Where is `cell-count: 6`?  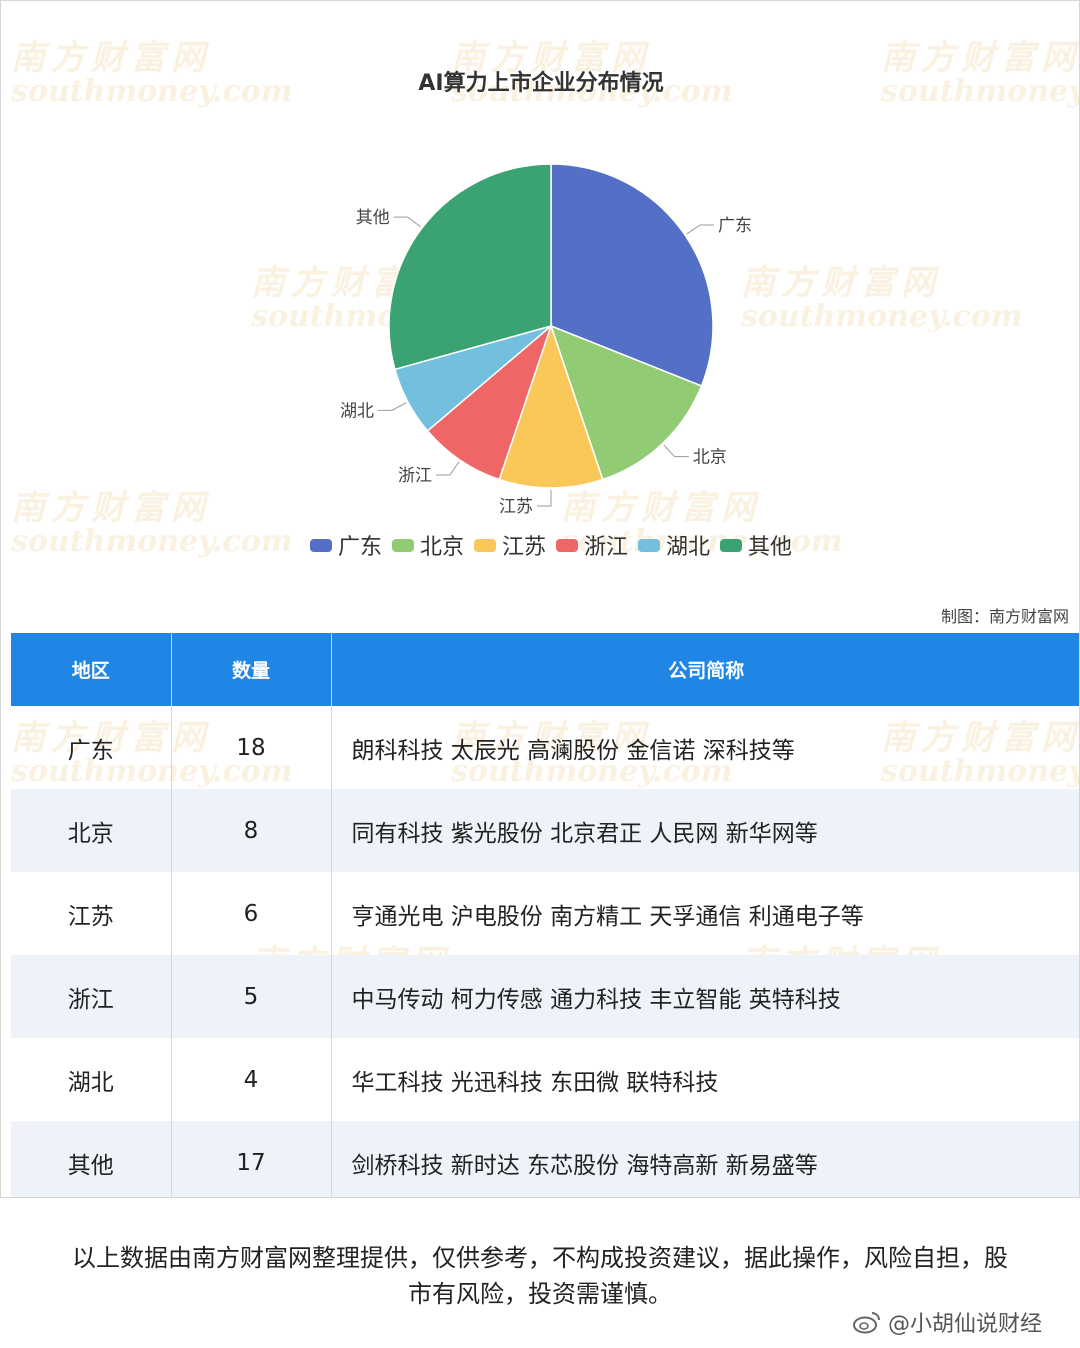
cell-count: 6 is located at coordinates (251, 913).